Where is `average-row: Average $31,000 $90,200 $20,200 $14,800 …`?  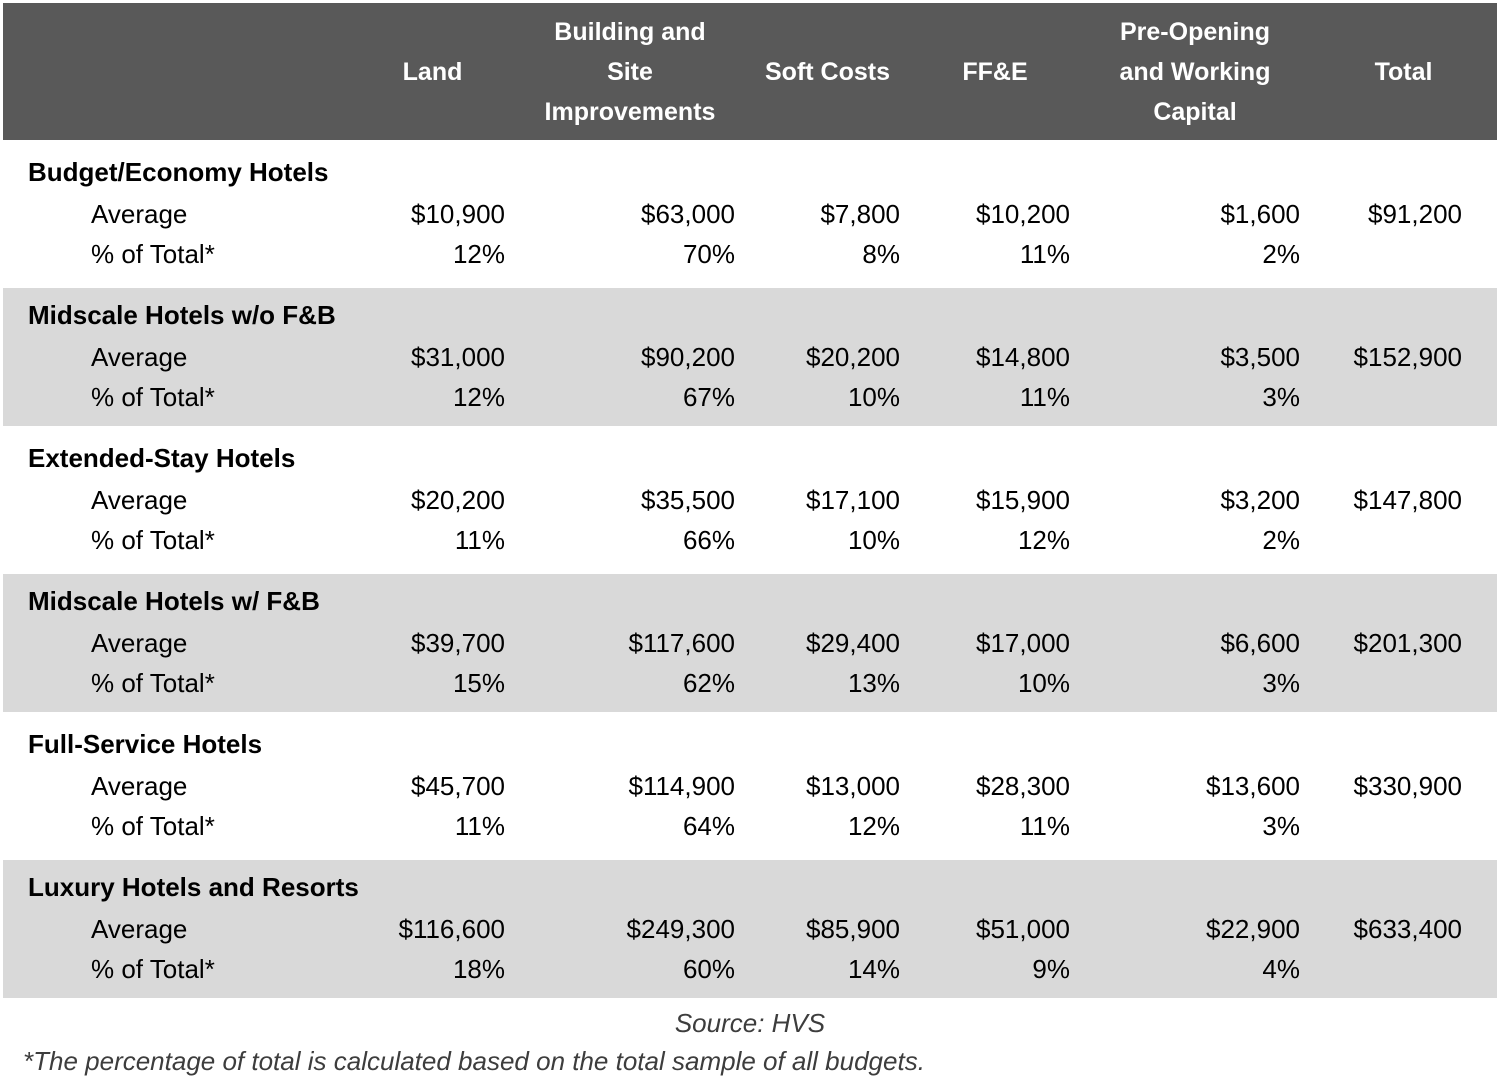
average-row: Average $31,000 $90,200 $20,200 $14,800 … is located at coordinates (750, 357).